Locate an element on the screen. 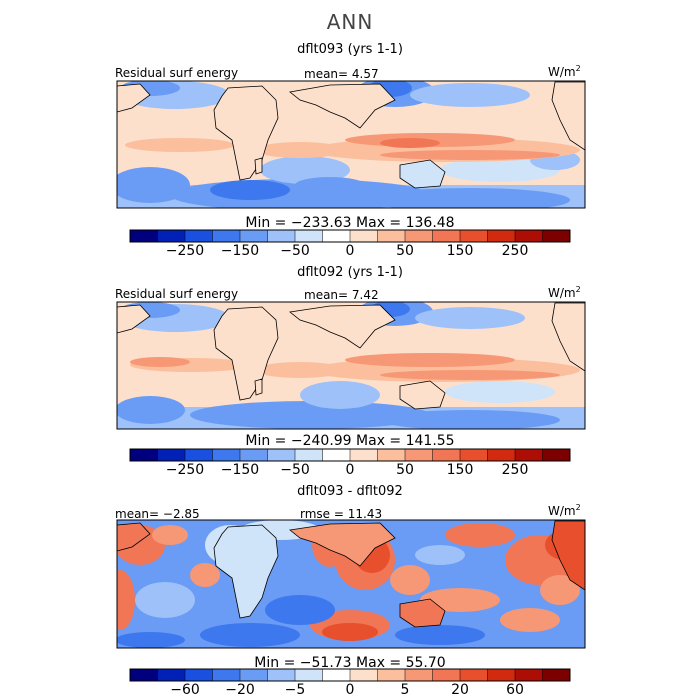 The width and height of the screenshot is (700, 700). colorbar-2-tick-label: 0 is located at coordinates (350, 470).